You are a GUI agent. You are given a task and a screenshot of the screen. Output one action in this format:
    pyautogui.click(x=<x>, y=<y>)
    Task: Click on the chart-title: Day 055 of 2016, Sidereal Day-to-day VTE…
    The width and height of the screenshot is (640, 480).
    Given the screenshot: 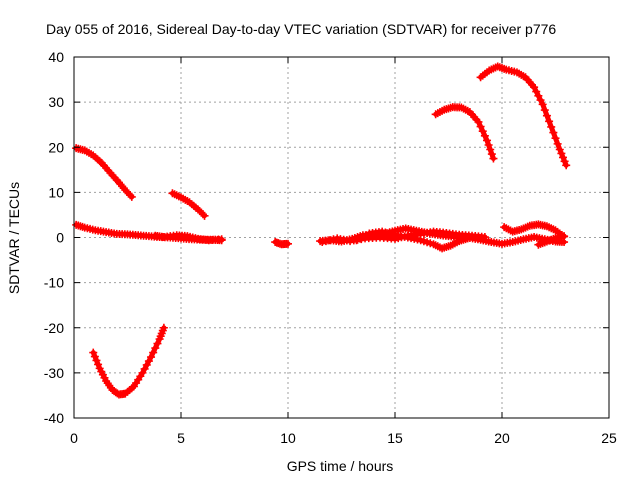 What is the action you would take?
    pyautogui.click(x=301, y=29)
    